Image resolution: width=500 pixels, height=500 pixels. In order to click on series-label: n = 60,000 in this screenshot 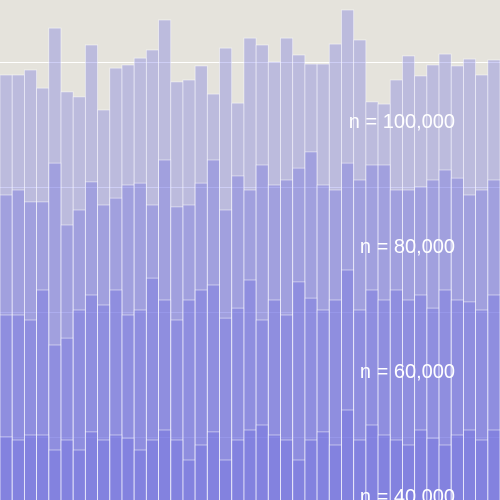, I will do `click(407, 372)`.